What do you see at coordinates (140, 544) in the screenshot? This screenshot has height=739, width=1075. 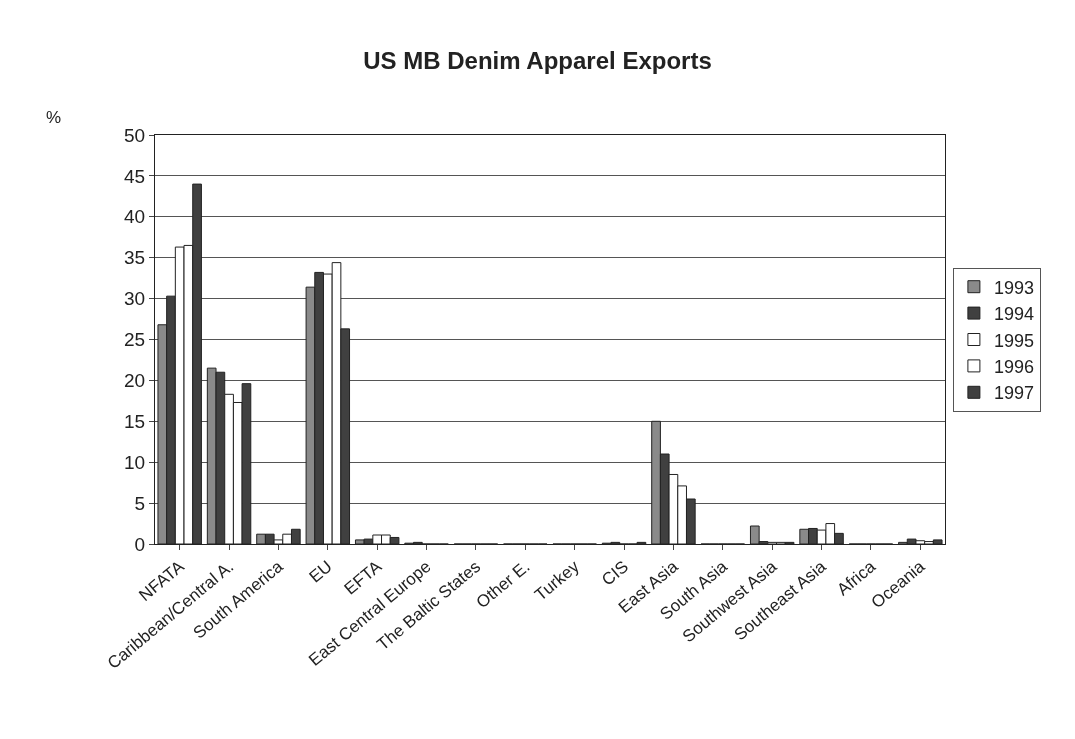 I see `y-tick-label: 0` at bounding box center [140, 544].